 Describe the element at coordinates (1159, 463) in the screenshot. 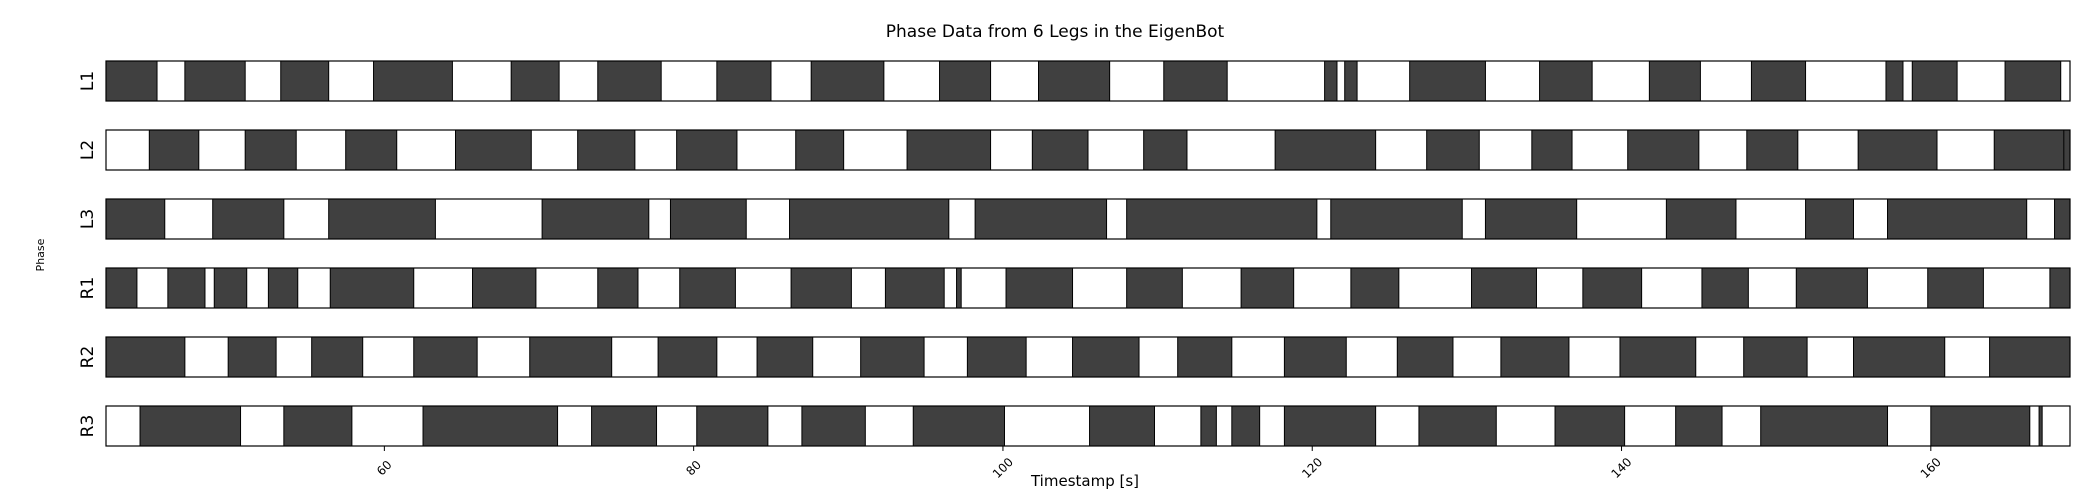

I see `x-axis: 60 80 100 120 140 160` at that location.